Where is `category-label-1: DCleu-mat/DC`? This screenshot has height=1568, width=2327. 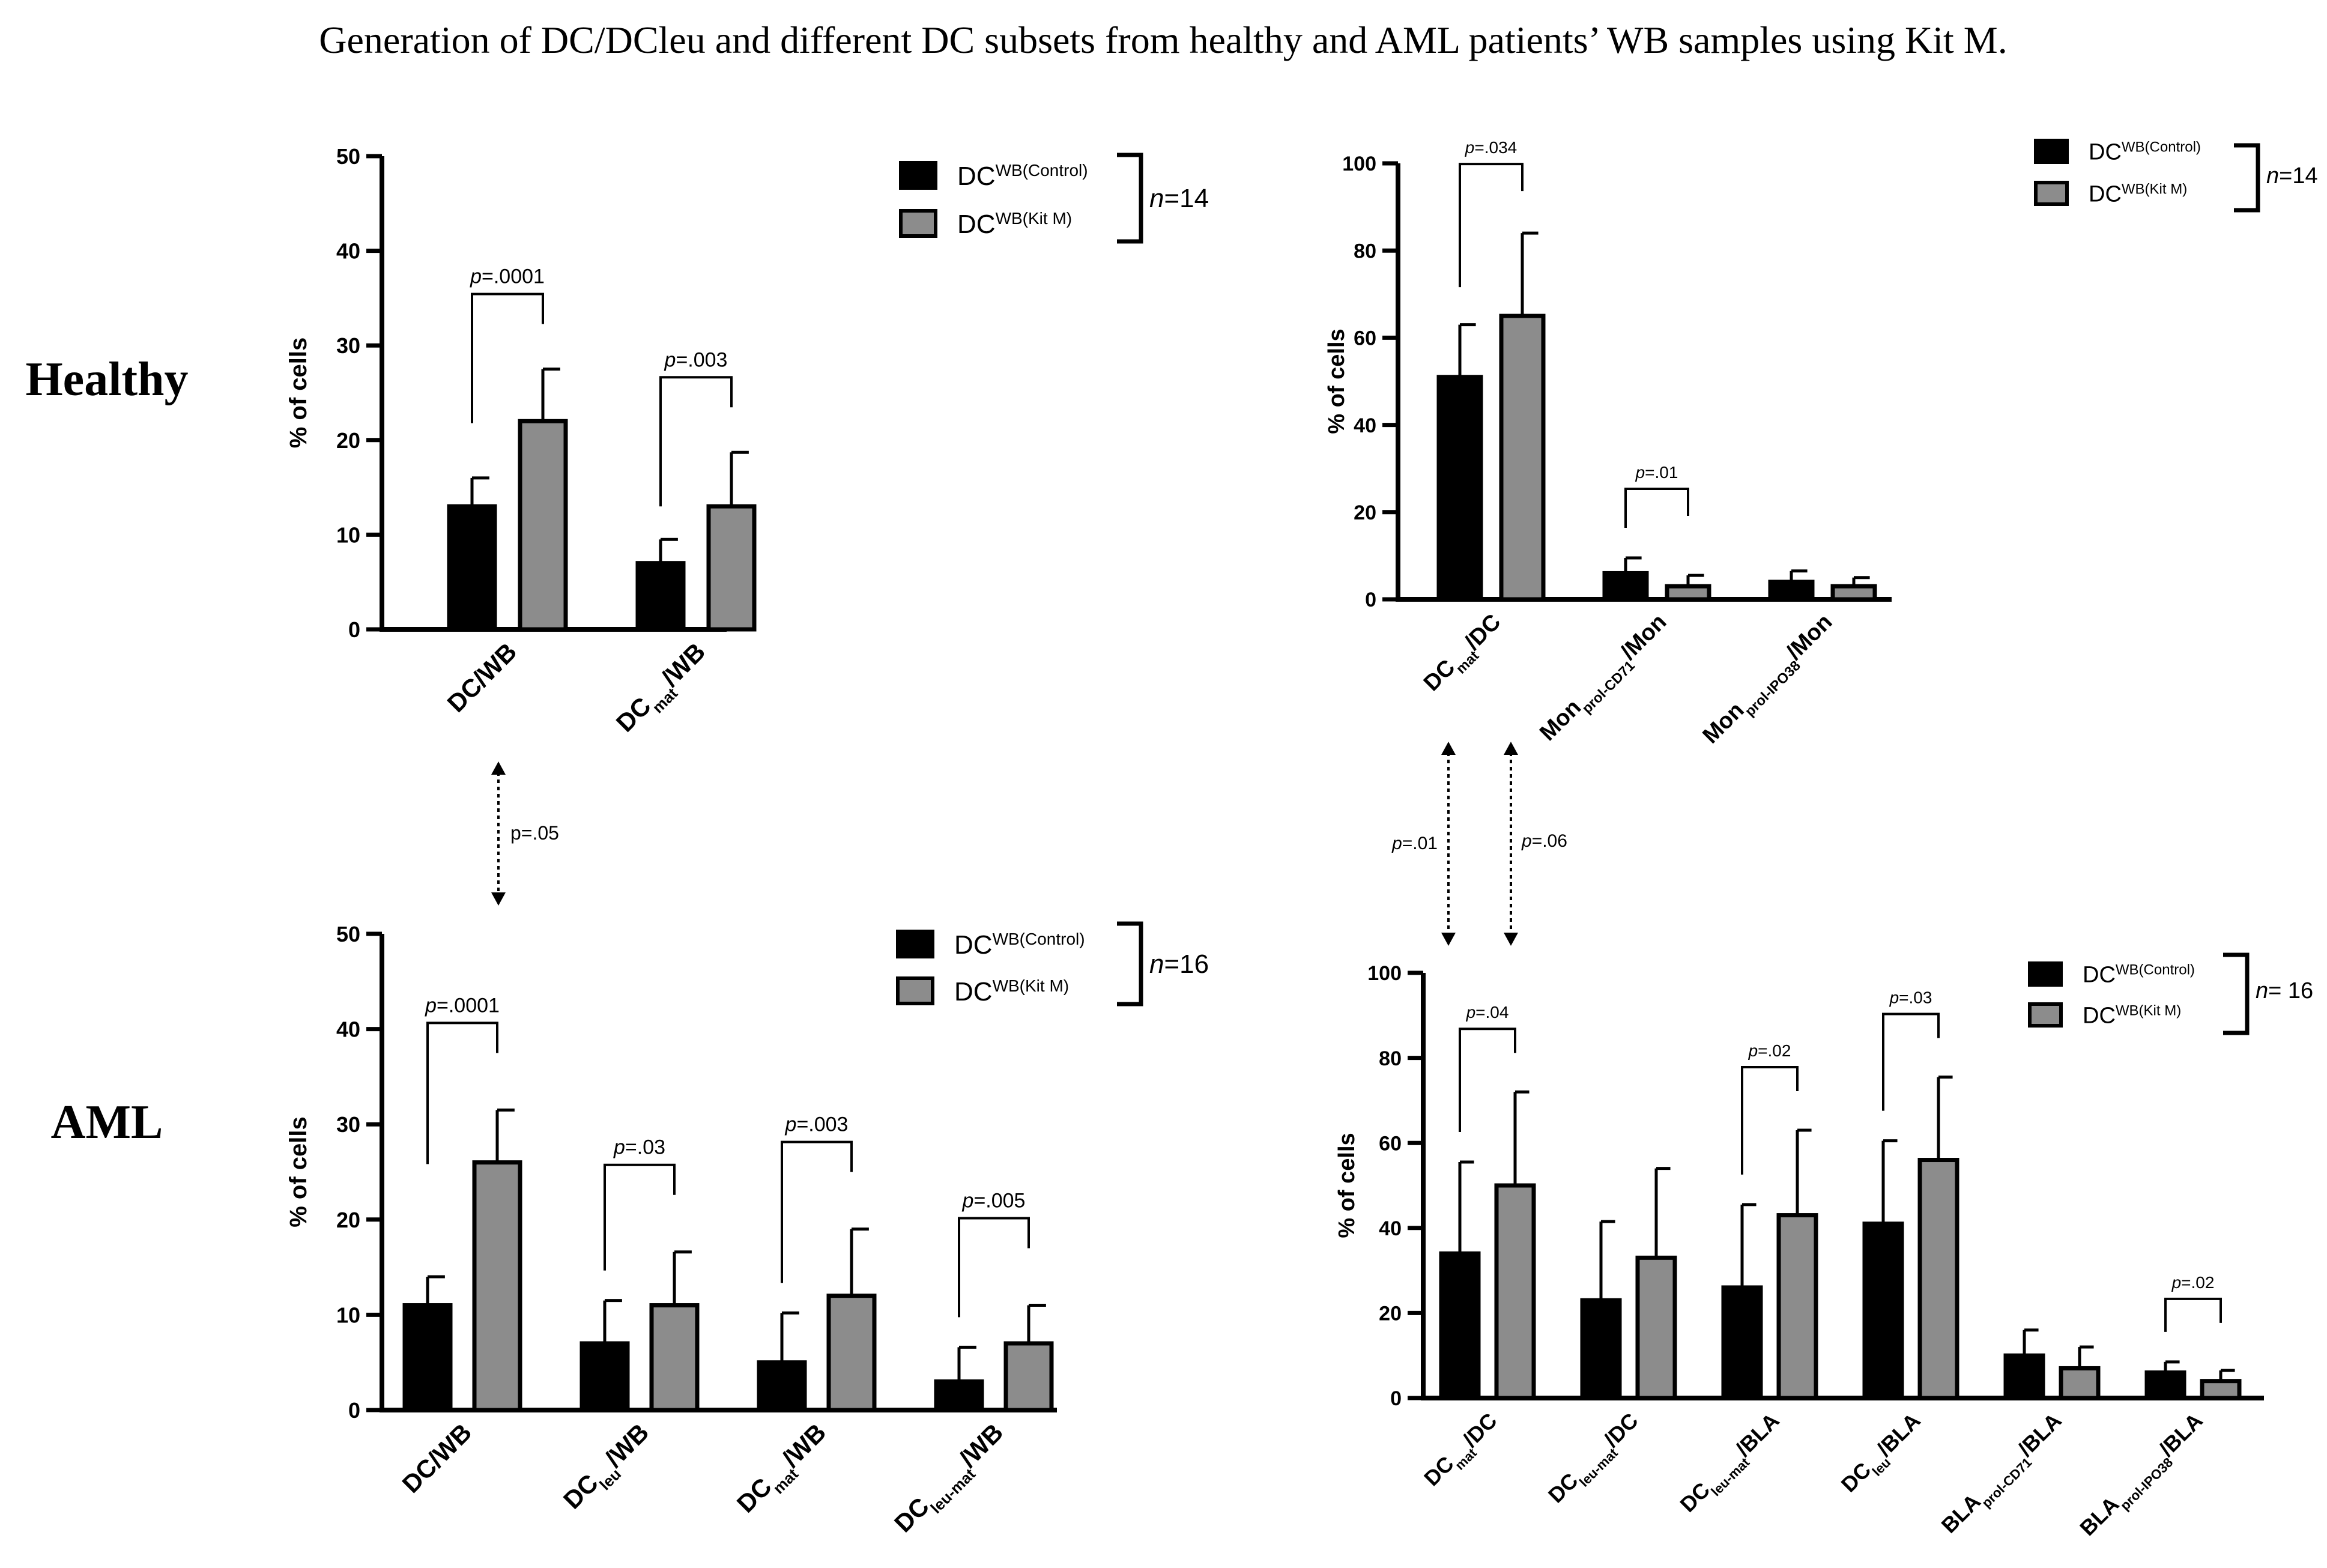 category-label-1: DCleu-mat/DC is located at coordinates (1595, 1460).